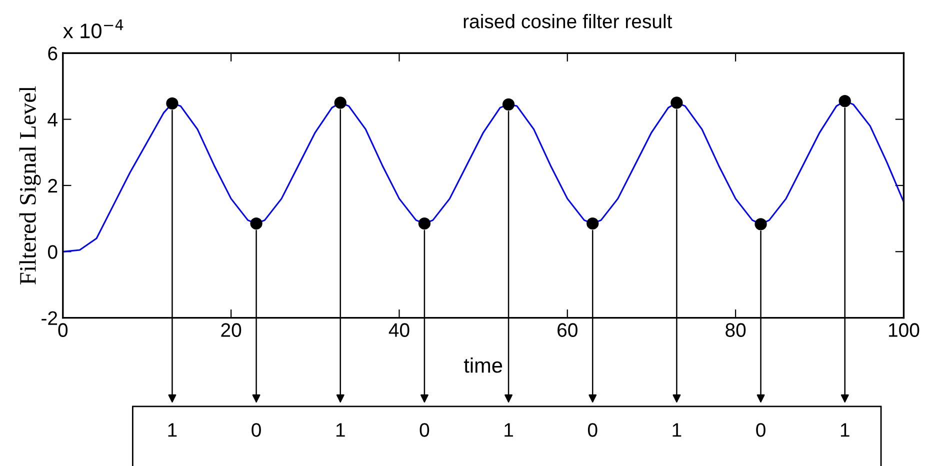  Describe the element at coordinates (53, 252) in the screenshot. I see `y-tick-label: 0` at that location.